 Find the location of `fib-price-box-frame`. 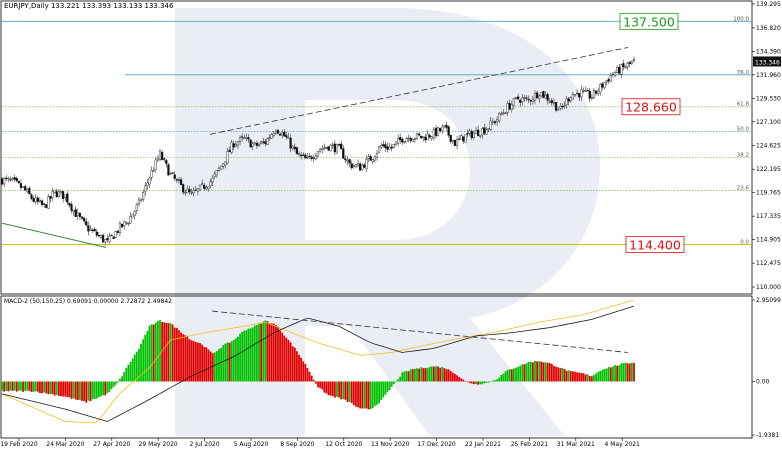

fib-price-box-frame is located at coordinates (655, 244).